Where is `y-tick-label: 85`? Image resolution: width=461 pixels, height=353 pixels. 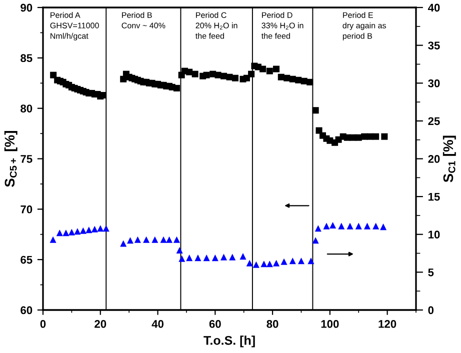
y-tick-label: 85 is located at coordinates (26, 58).